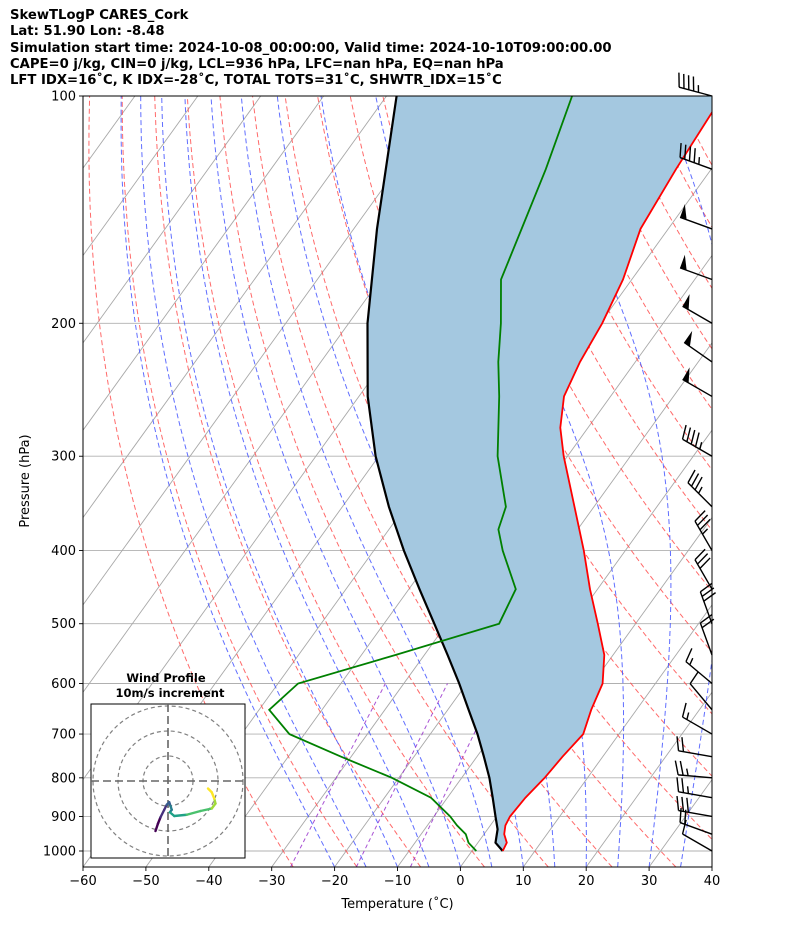  What do you see at coordinates (435, 474) in the screenshot?
I see `parcel-profile-line` at bounding box center [435, 474].